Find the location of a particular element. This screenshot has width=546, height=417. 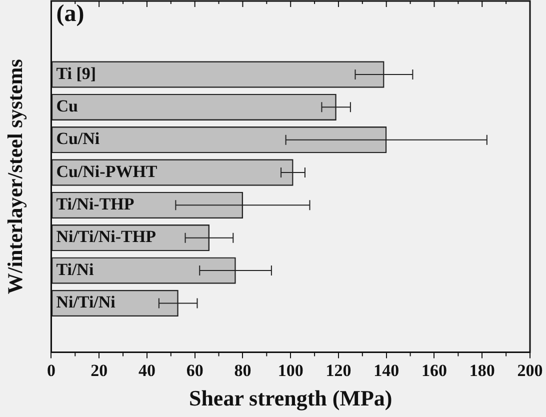

y-tick-label: Cu/Ni-PWHT is located at coordinates (107, 171).